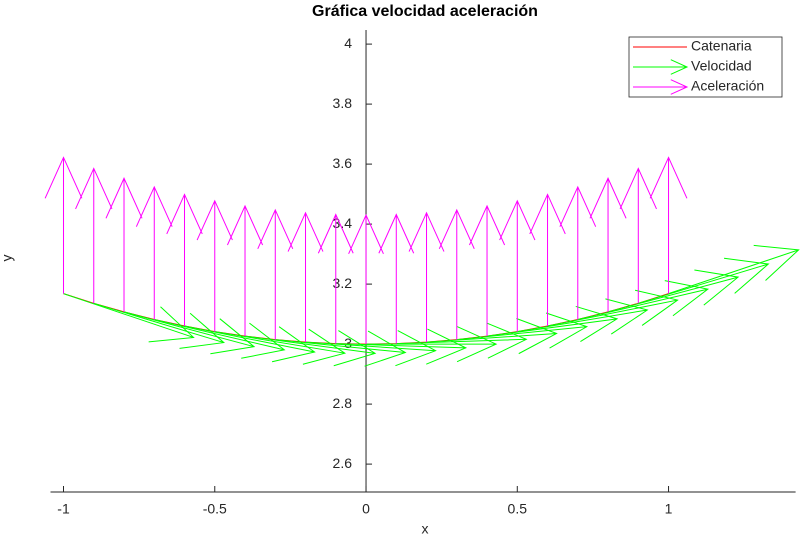 This screenshot has height=539, width=800. What do you see at coordinates (425, 11) in the screenshot?
I see `chart-title: Gráfica velocidad aceleración` at bounding box center [425, 11].